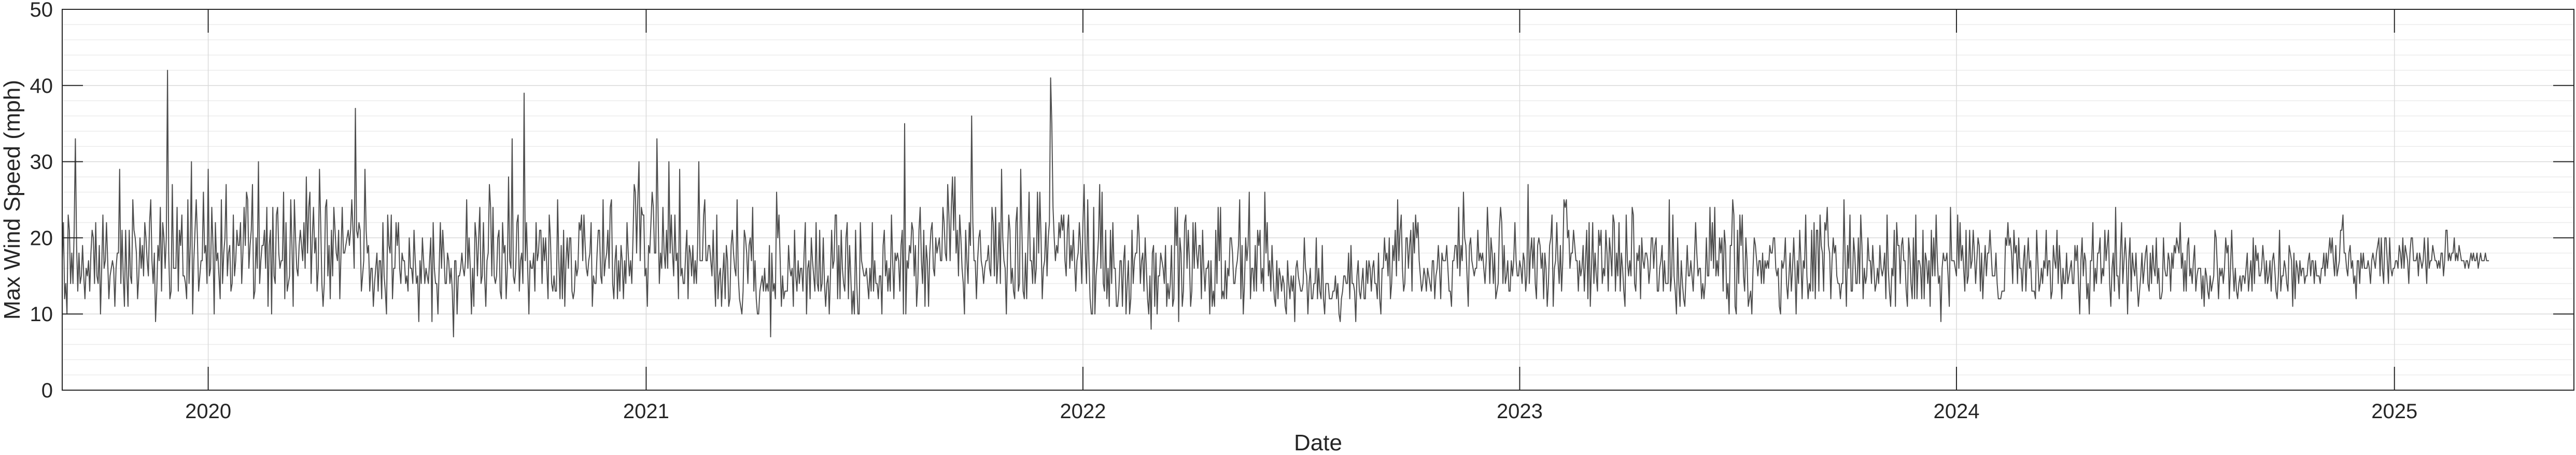 The width and height of the screenshot is (2576, 455). What do you see at coordinates (2394, 412) in the screenshot?
I see `x-tick-label: 2025` at bounding box center [2394, 412].